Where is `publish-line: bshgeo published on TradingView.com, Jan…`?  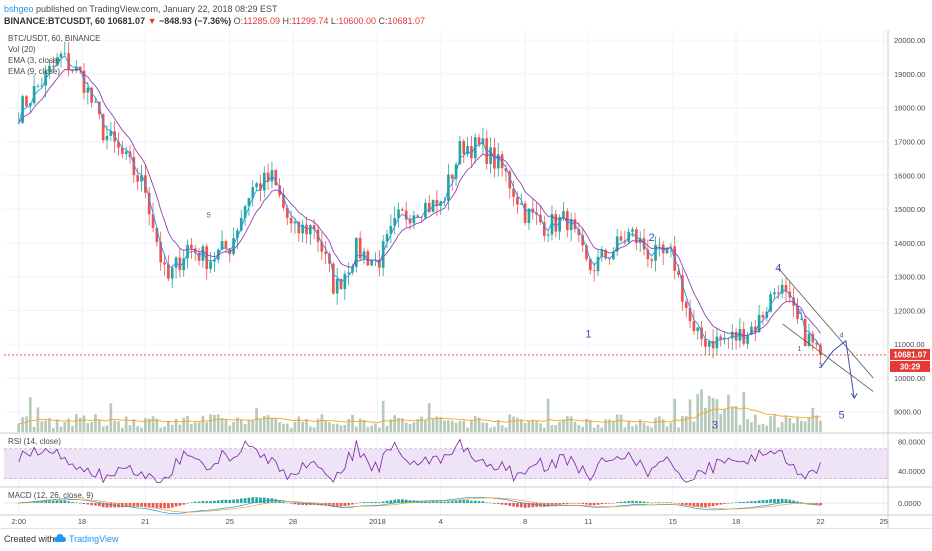 publish-line: bshgeo published on TradingView.com, Jan… is located at coordinates (141, 9).